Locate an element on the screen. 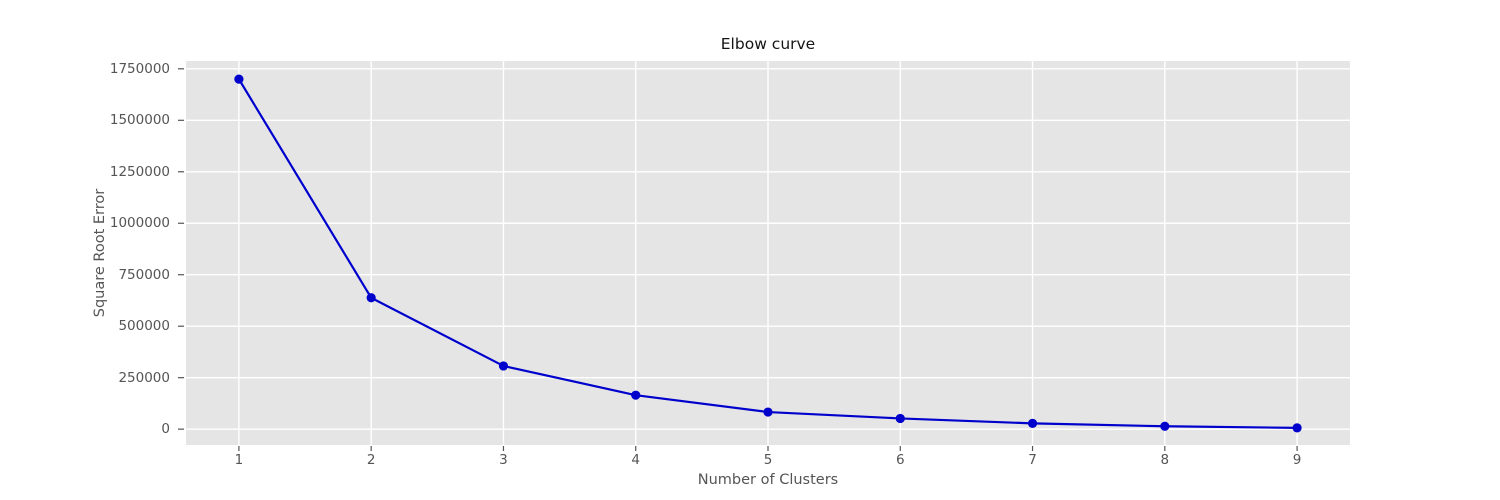 The image size is (1500, 500). x-tick-label: 1 is located at coordinates (239, 460).